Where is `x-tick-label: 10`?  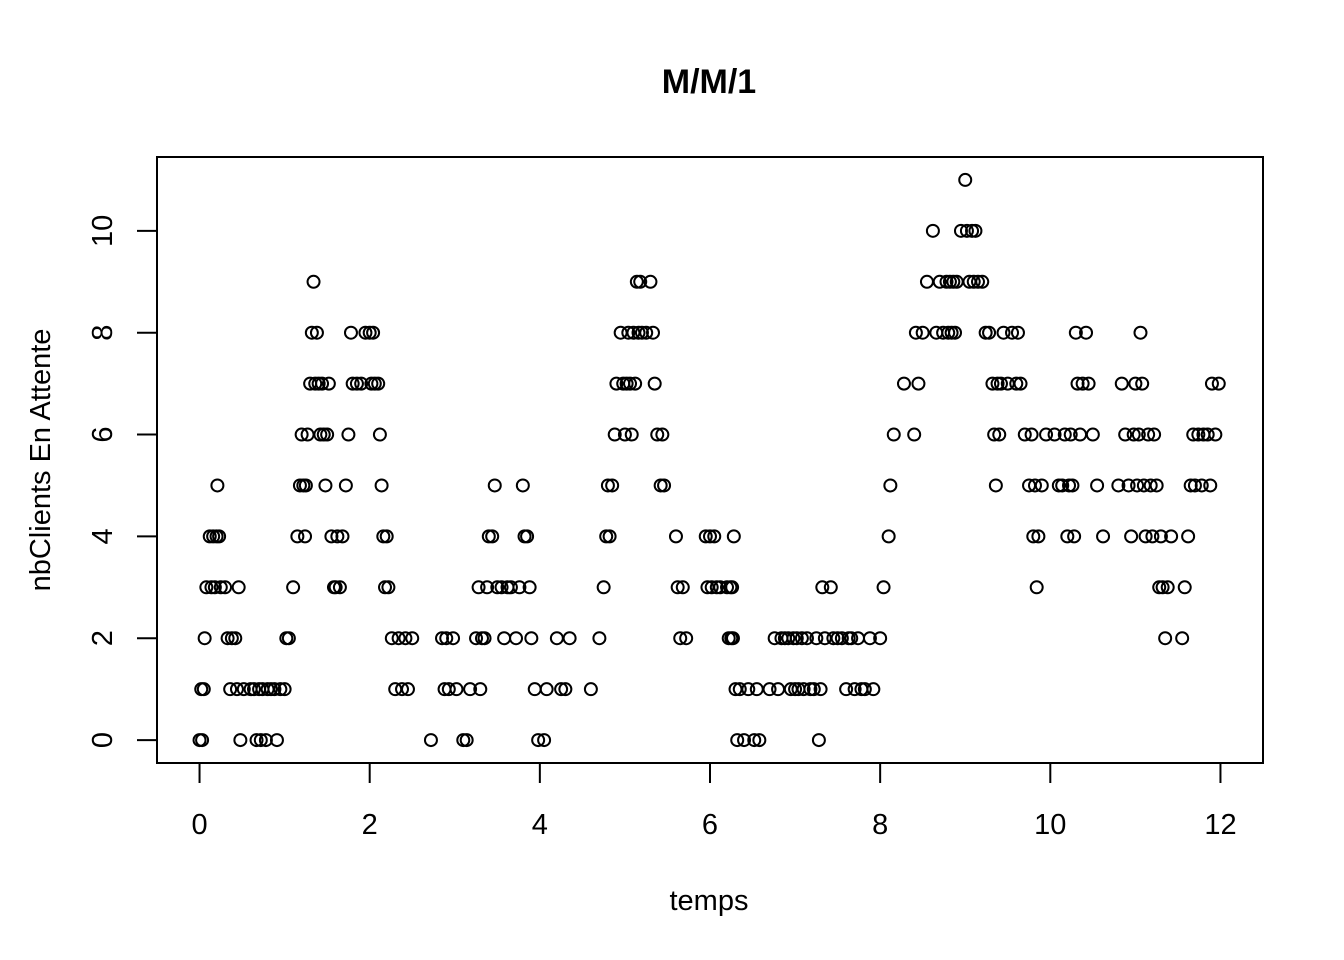
x-tick-label: 10 is located at coordinates (1050, 825).